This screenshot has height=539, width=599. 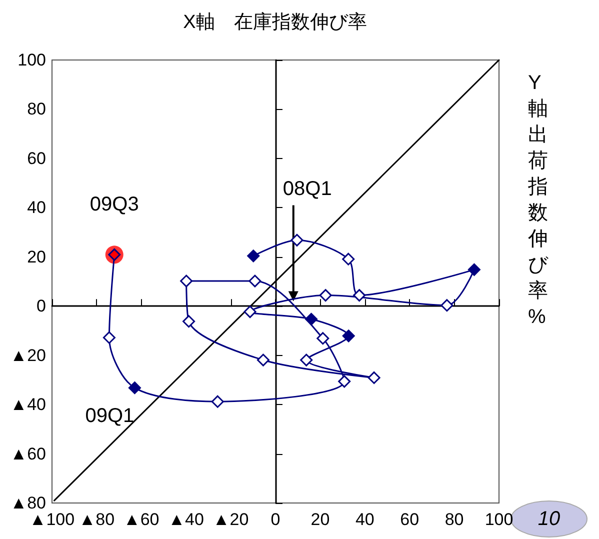 I want to click on x-tick-label: 100, so click(x=499, y=519).